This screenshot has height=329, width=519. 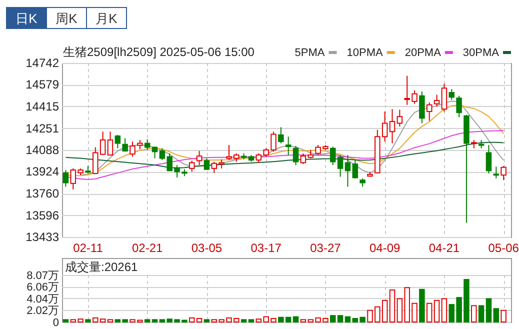 I want to click on y-tick-label: 13433, so click(x=43, y=237).